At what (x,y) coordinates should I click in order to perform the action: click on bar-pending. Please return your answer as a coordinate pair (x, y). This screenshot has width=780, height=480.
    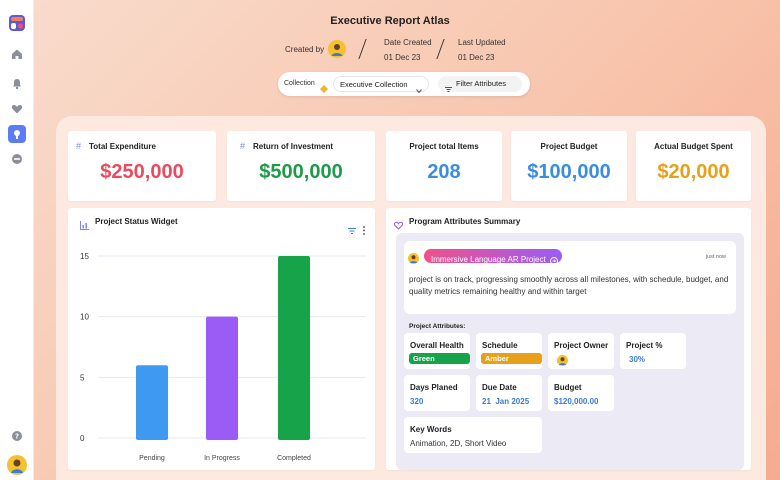
    Looking at the image, I should click on (152, 402).